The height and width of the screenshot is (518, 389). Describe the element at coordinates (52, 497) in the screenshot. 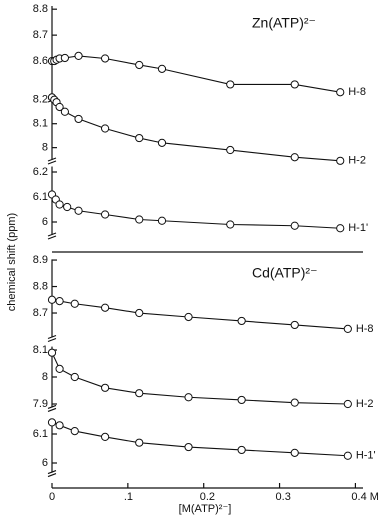

I see `x-tick-label: 0` at that location.